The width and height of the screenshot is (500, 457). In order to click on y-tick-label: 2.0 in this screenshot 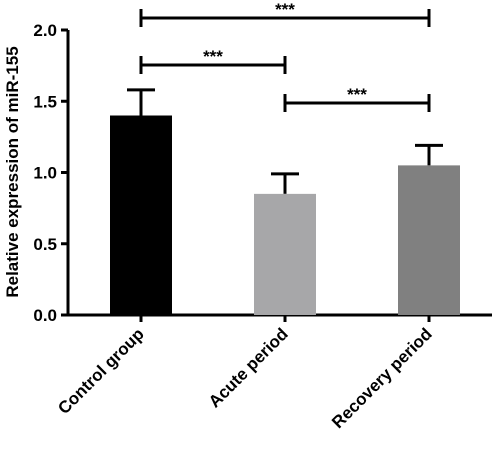, I will do `click(45, 30)`.